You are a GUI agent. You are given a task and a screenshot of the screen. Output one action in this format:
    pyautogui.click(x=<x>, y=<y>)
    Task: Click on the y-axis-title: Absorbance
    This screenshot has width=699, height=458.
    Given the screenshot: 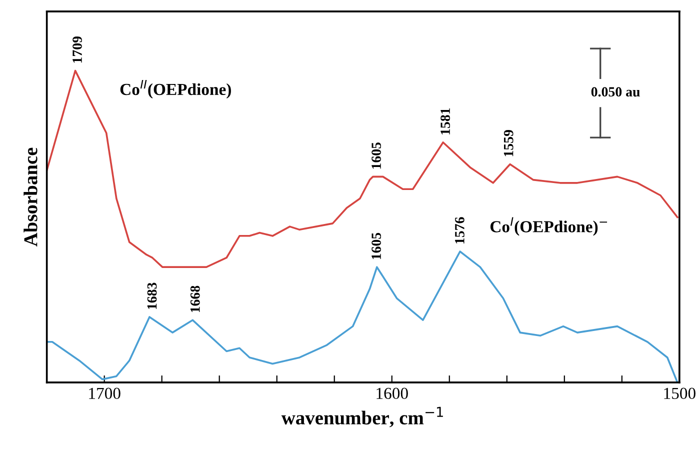 What is the action you would take?
    pyautogui.click(x=31, y=197)
    